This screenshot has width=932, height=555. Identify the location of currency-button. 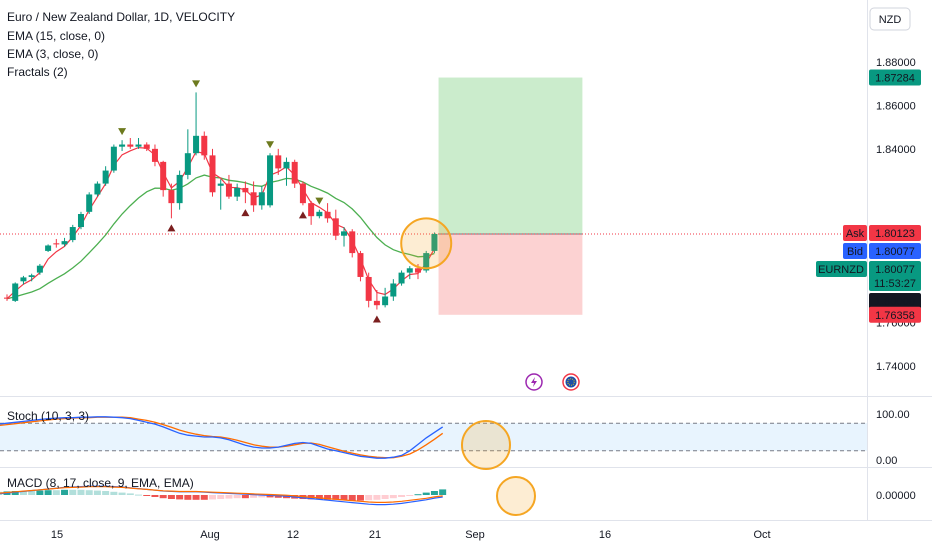
(890, 19).